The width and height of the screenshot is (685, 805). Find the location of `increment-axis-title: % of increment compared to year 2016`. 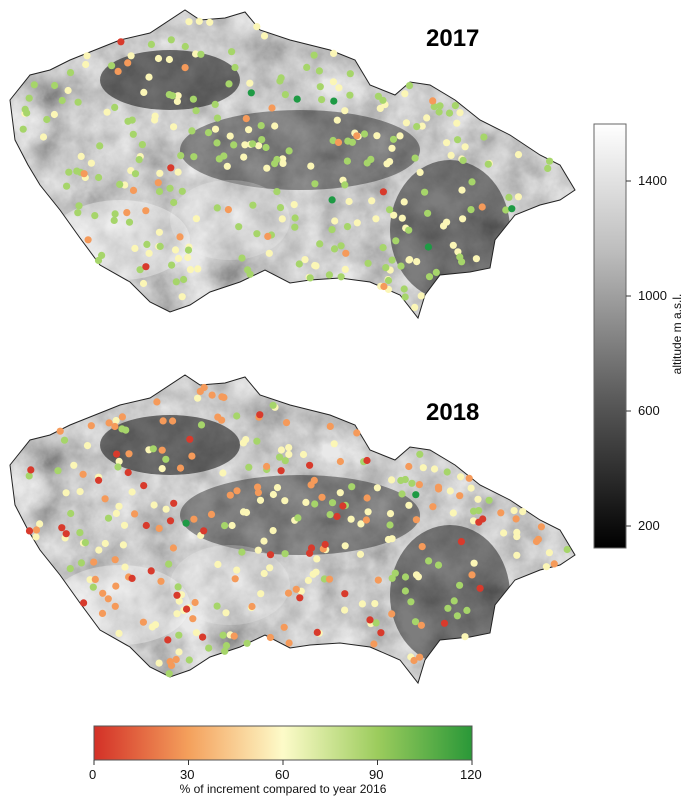

increment-axis-title: % of increment compared to year 2016 is located at coordinates (283, 789).